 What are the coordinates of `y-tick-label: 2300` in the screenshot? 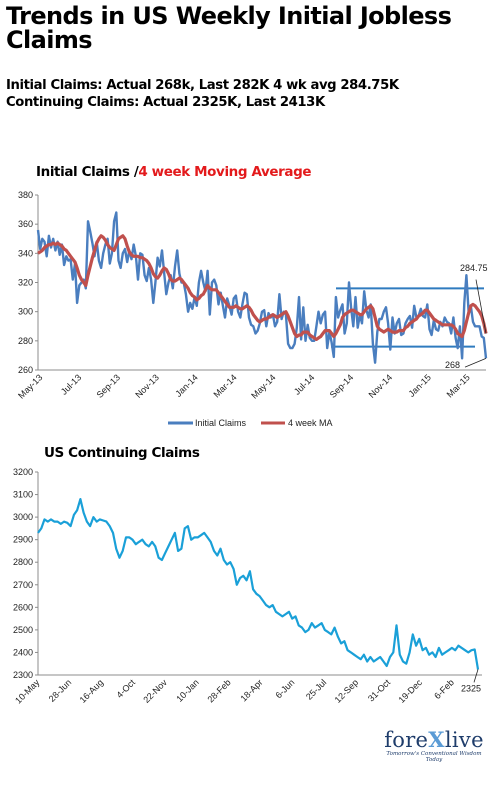 It's located at (23, 675).